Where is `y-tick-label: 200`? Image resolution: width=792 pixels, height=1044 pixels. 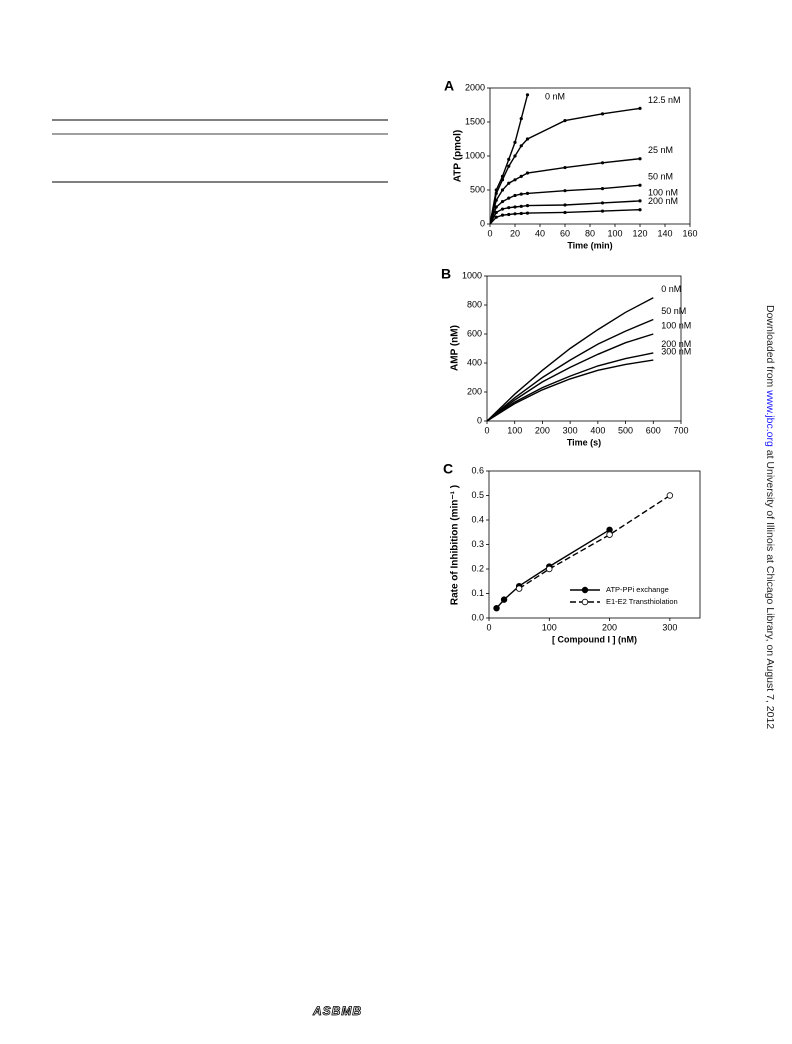 y-tick-label: 200 is located at coordinates (474, 391).